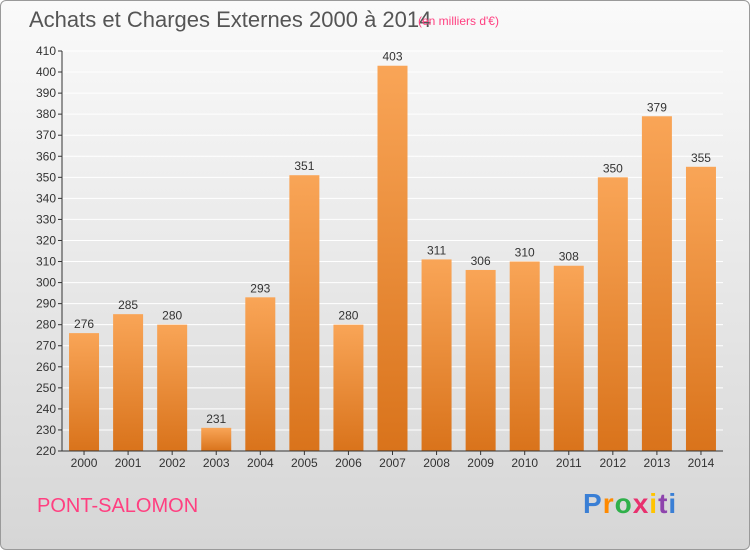  What do you see at coordinates (569, 257) in the screenshot?
I see `data-label: 308` at bounding box center [569, 257].